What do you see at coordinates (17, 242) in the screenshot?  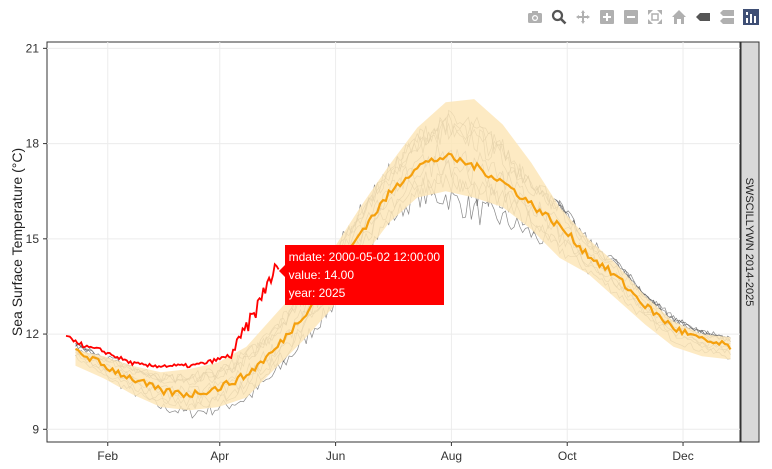 I see `y-axis-title: Sea Surface Temperature (°C)` at bounding box center [17, 242].